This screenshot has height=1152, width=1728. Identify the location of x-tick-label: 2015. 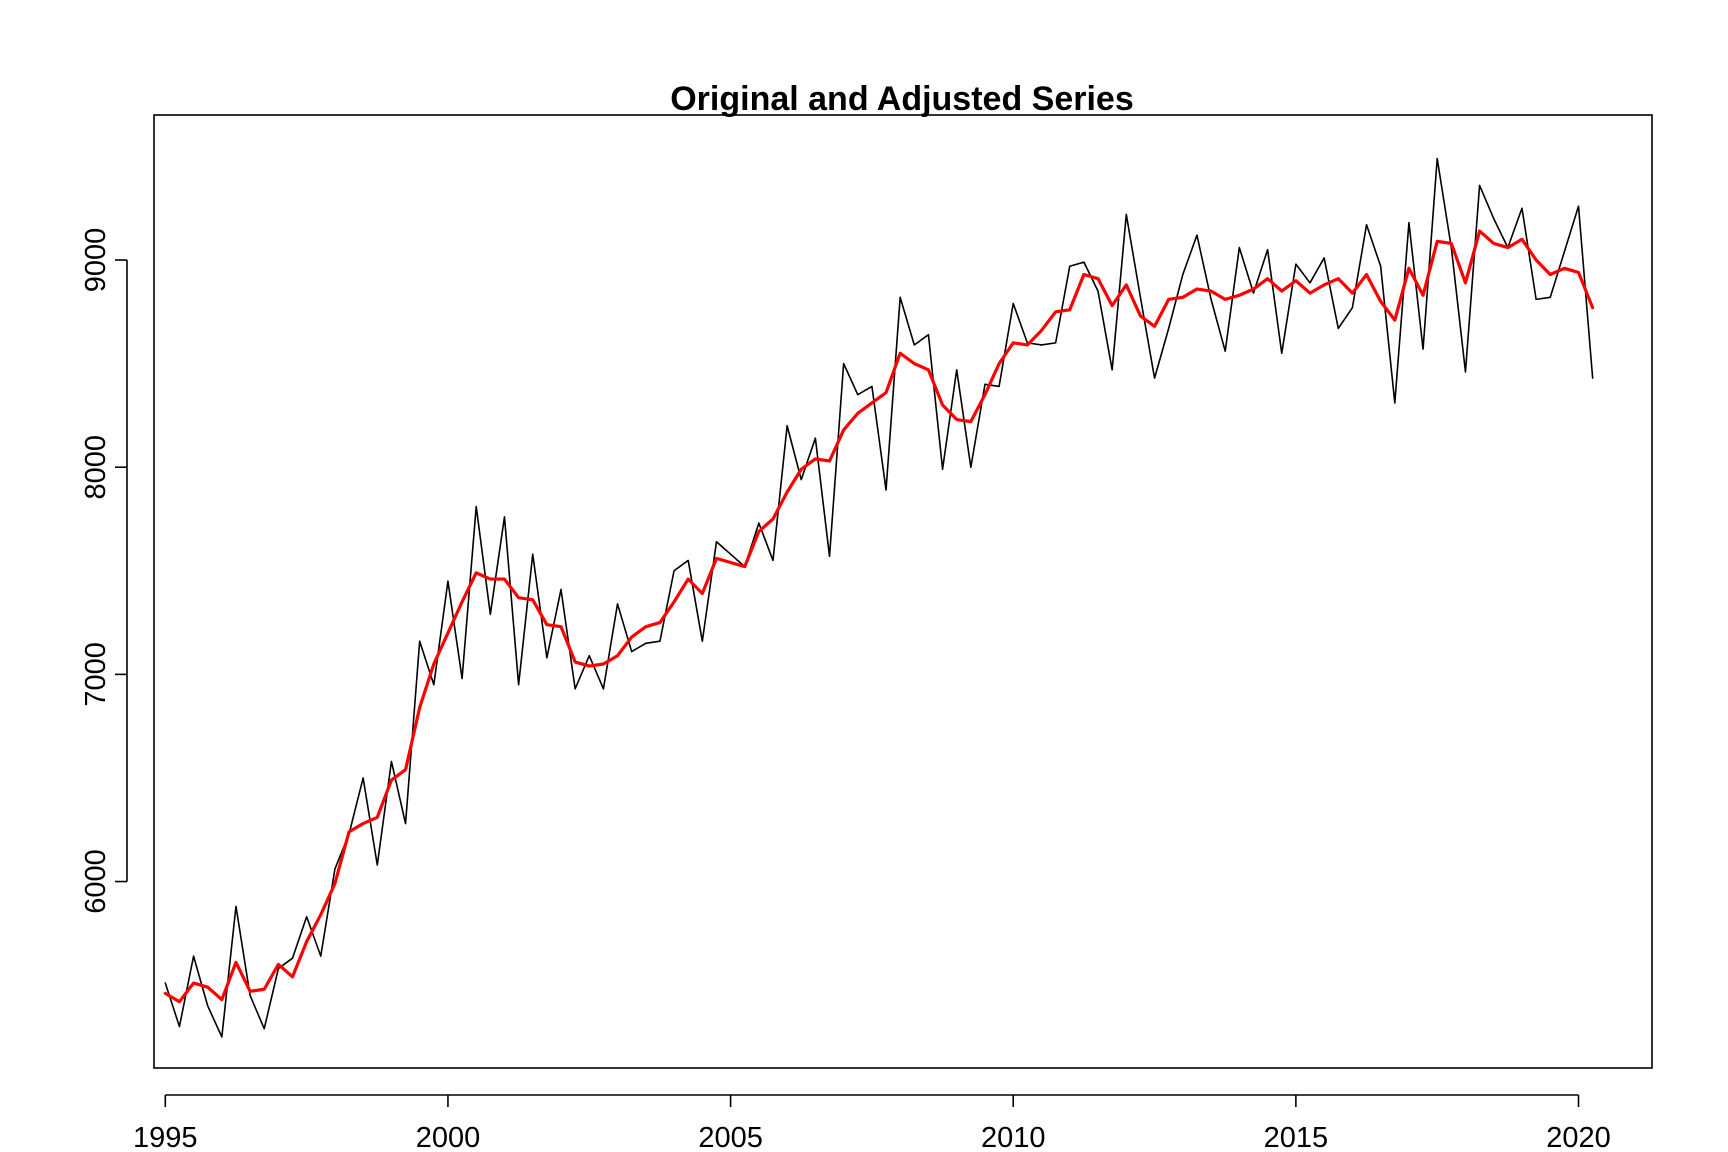
(1296, 1137).